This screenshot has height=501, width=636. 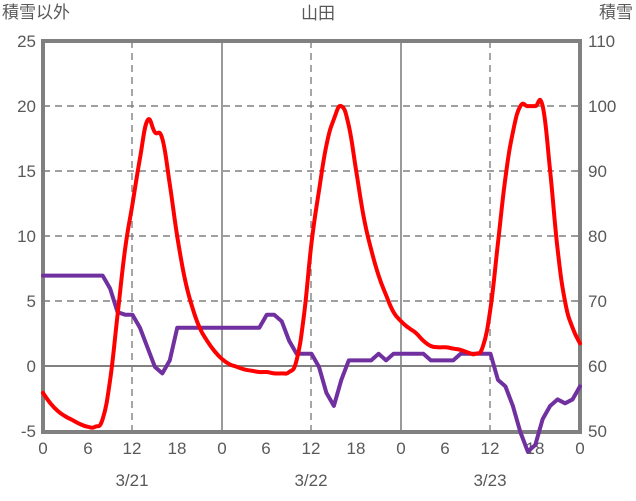 What do you see at coordinates (597, 171) in the screenshot?
I see `right-tick-label: 90` at bounding box center [597, 171].